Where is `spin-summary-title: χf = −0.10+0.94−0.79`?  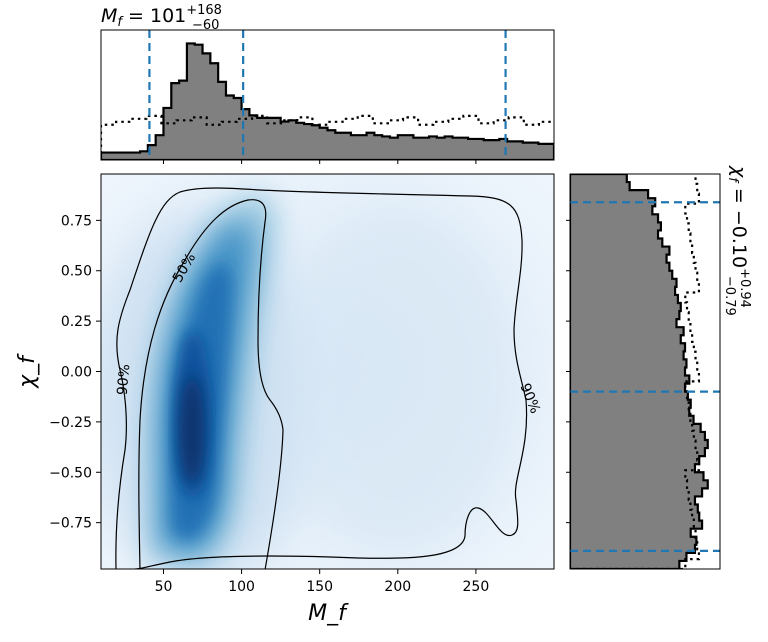 spin-summary-title: χf = −0.10+0.94−0.79 is located at coordinates (737, 240).